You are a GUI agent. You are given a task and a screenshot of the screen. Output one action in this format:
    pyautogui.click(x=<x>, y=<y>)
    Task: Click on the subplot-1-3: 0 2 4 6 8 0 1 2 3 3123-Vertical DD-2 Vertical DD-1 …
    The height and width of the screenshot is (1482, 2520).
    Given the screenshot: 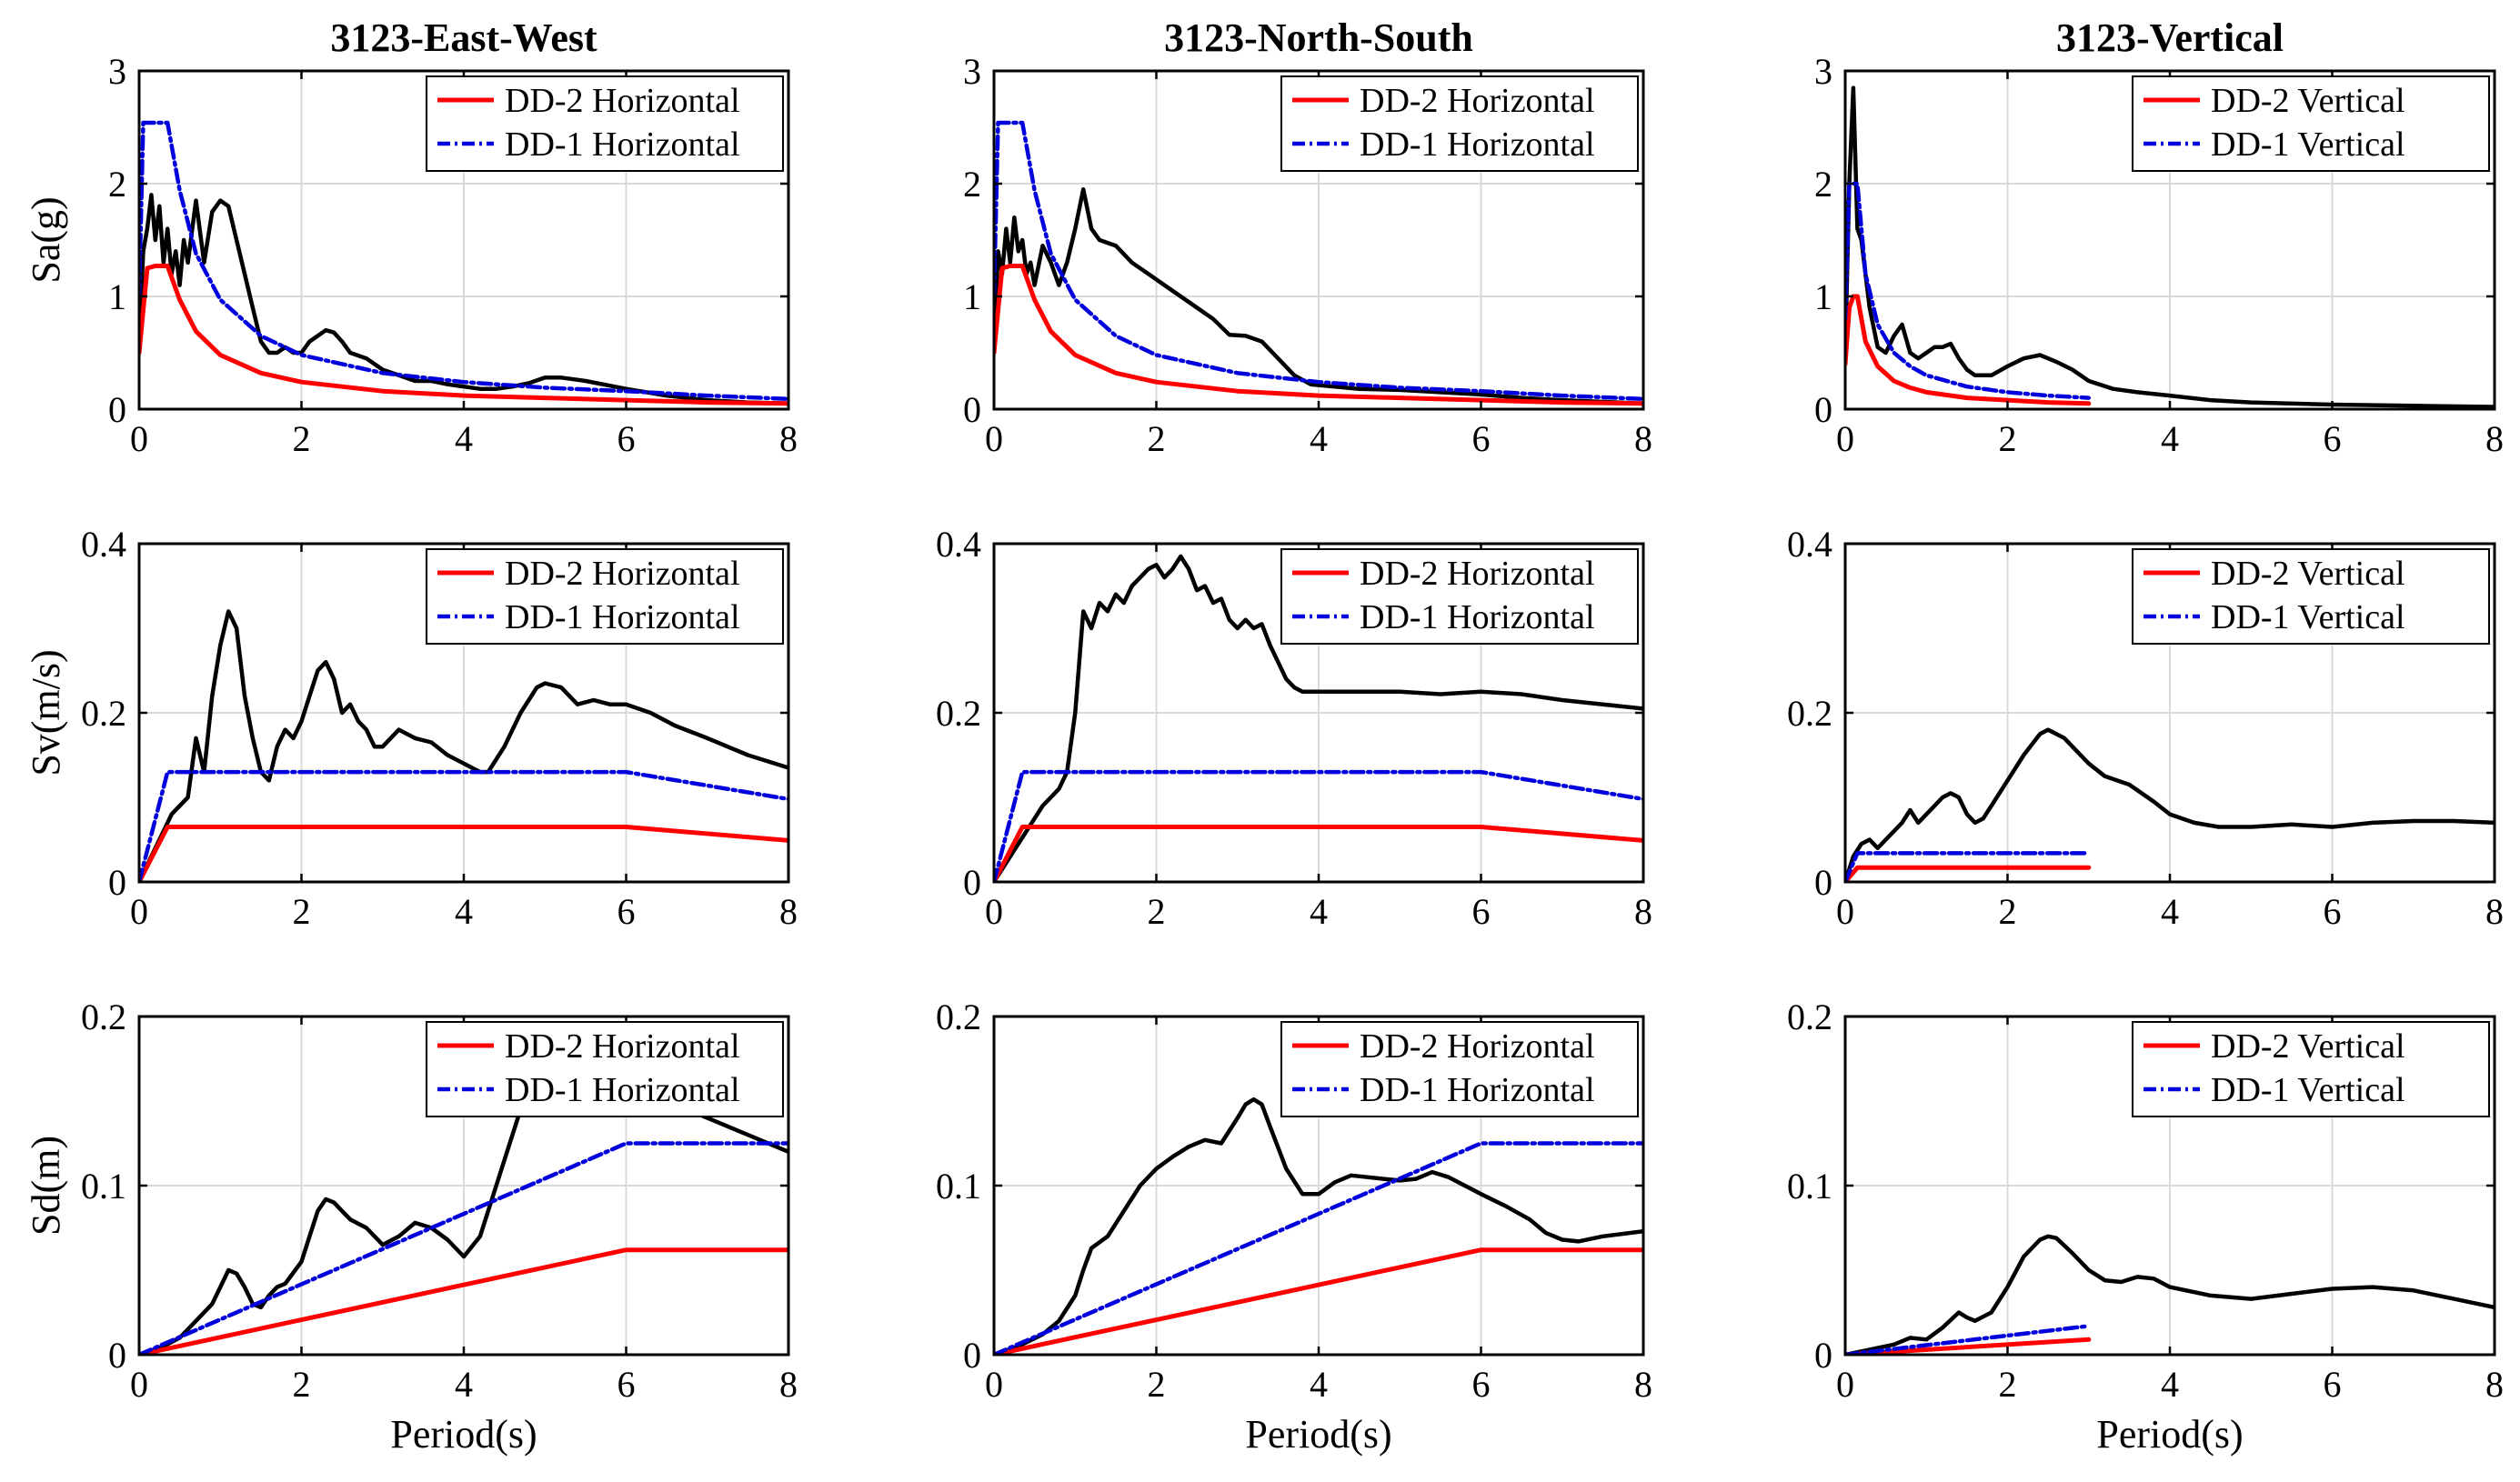 What is the action you would take?
    pyautogui.click(x=2159, y=237)
    